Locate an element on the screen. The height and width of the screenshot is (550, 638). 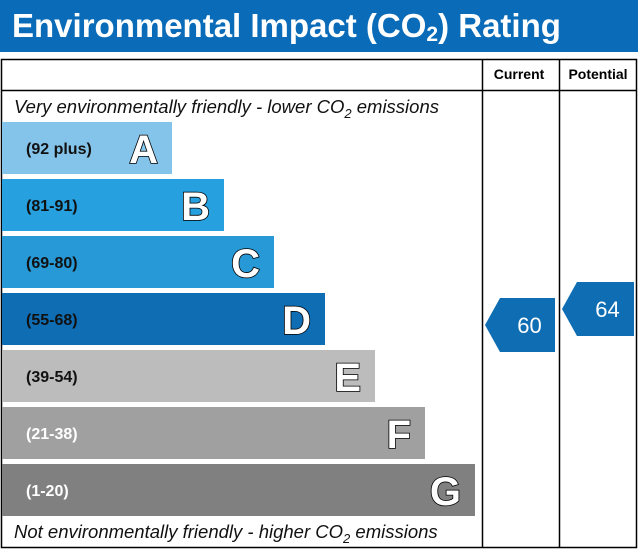
band-letter-c: C is located at coordinates (245, 264).